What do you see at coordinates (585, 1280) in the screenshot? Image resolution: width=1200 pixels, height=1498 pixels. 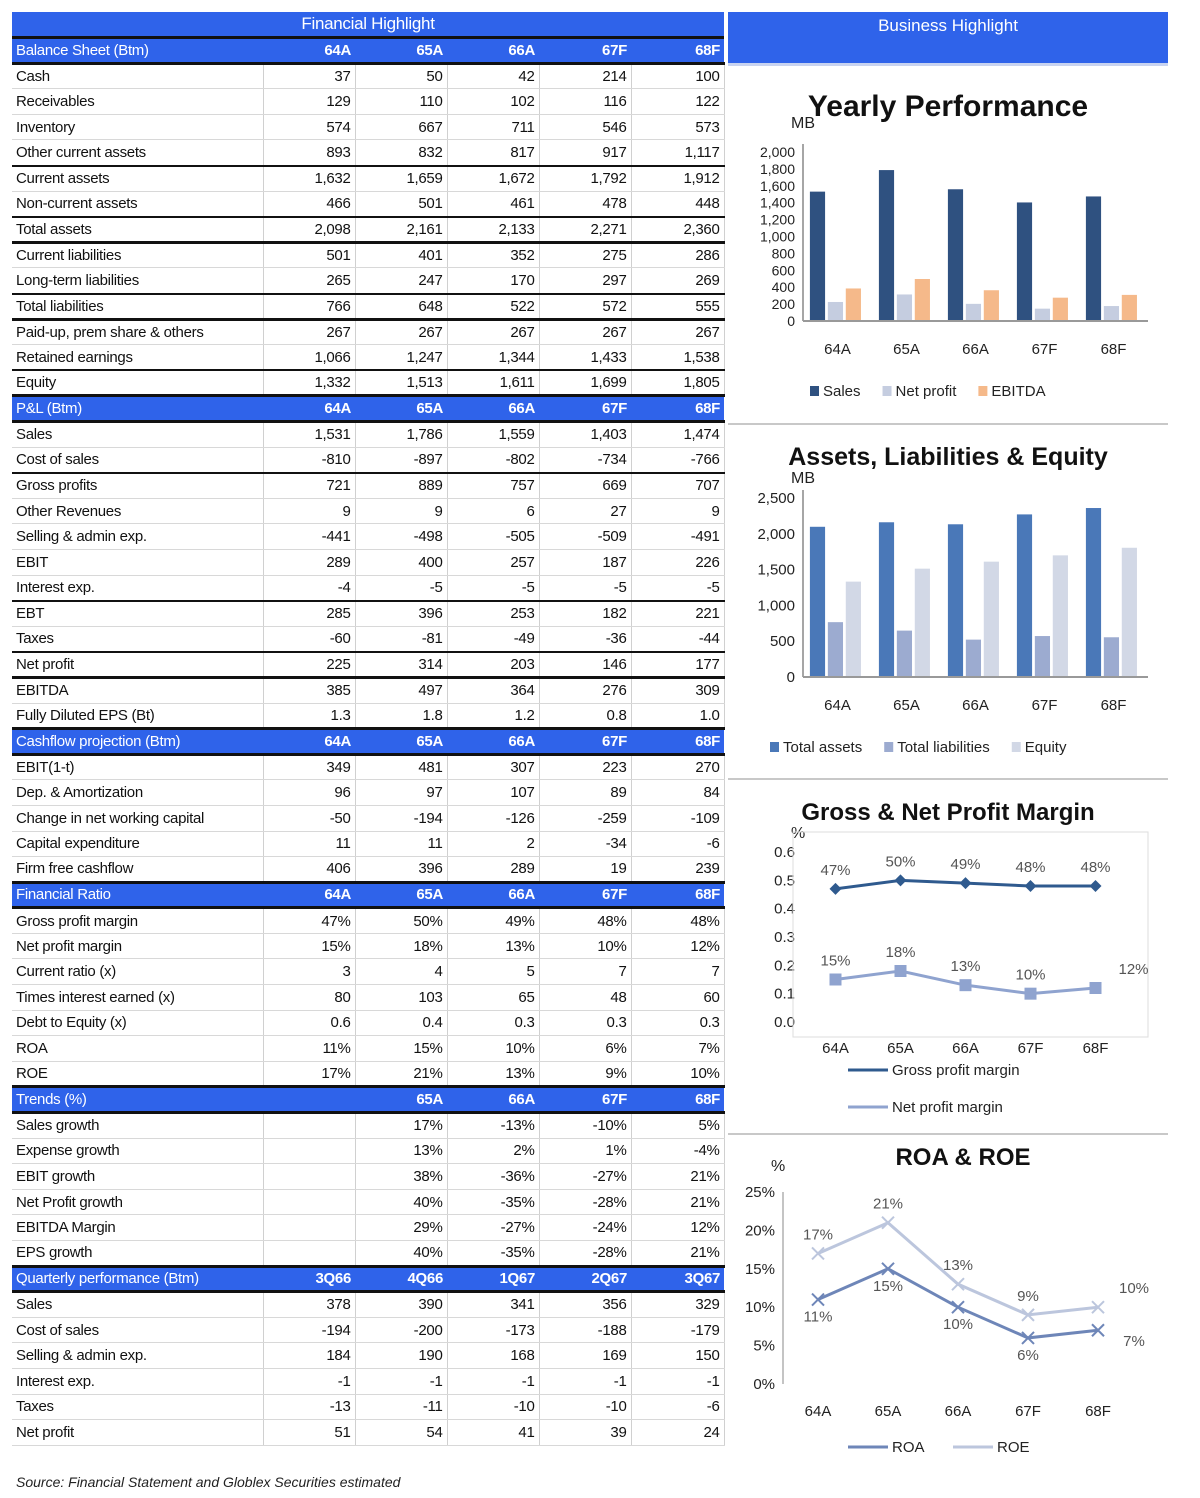 I see `column-header: 2Q67` at bounding box center [585, 1280].